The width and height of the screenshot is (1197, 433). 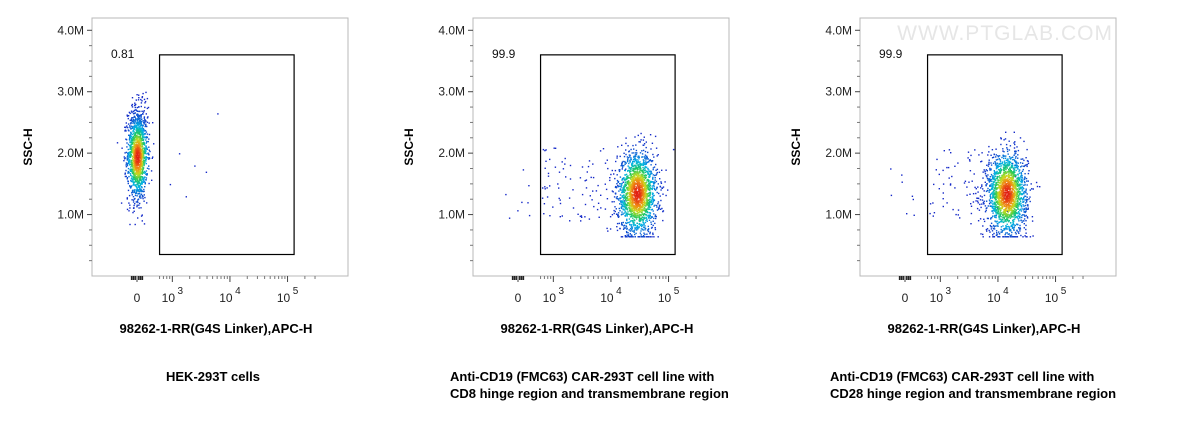 I want to click on y-tick-label: 1.0M, so click(x=70, y=215).